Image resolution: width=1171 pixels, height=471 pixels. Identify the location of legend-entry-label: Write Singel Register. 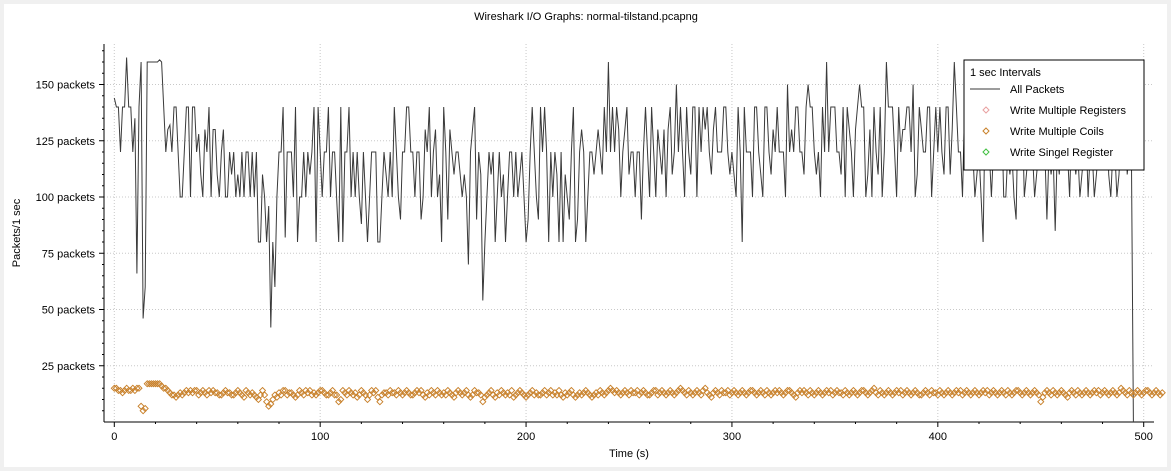
(1061, 153).